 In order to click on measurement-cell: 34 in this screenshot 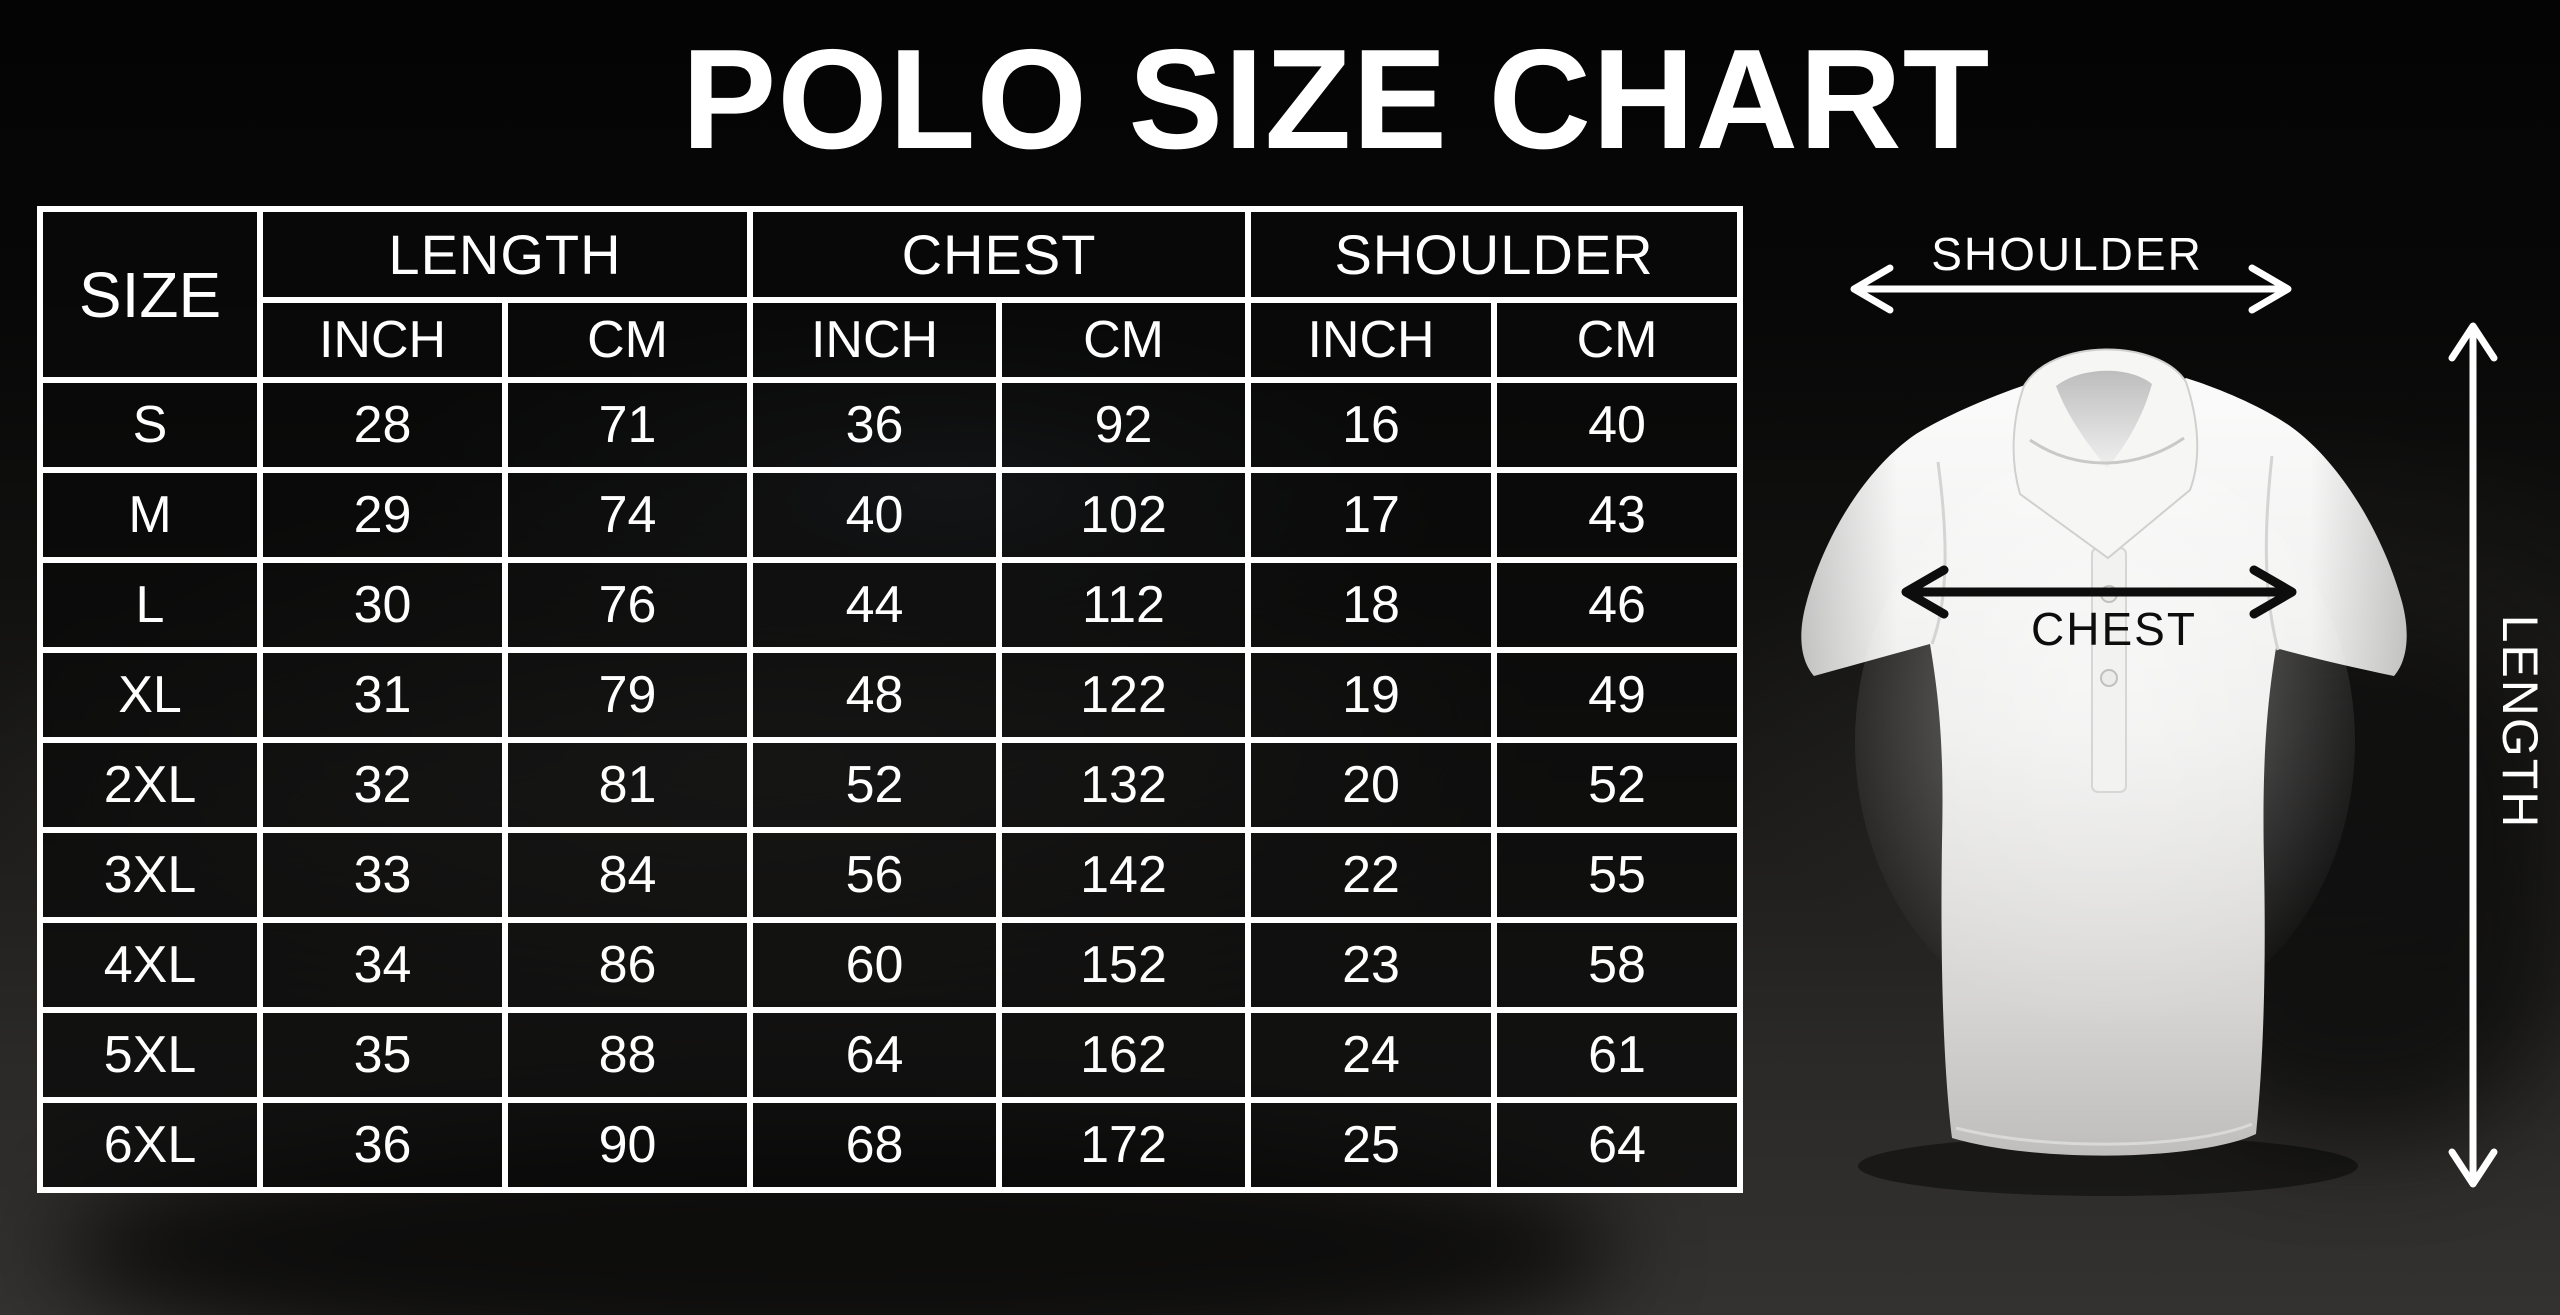, I will do `click(382, 965)`.